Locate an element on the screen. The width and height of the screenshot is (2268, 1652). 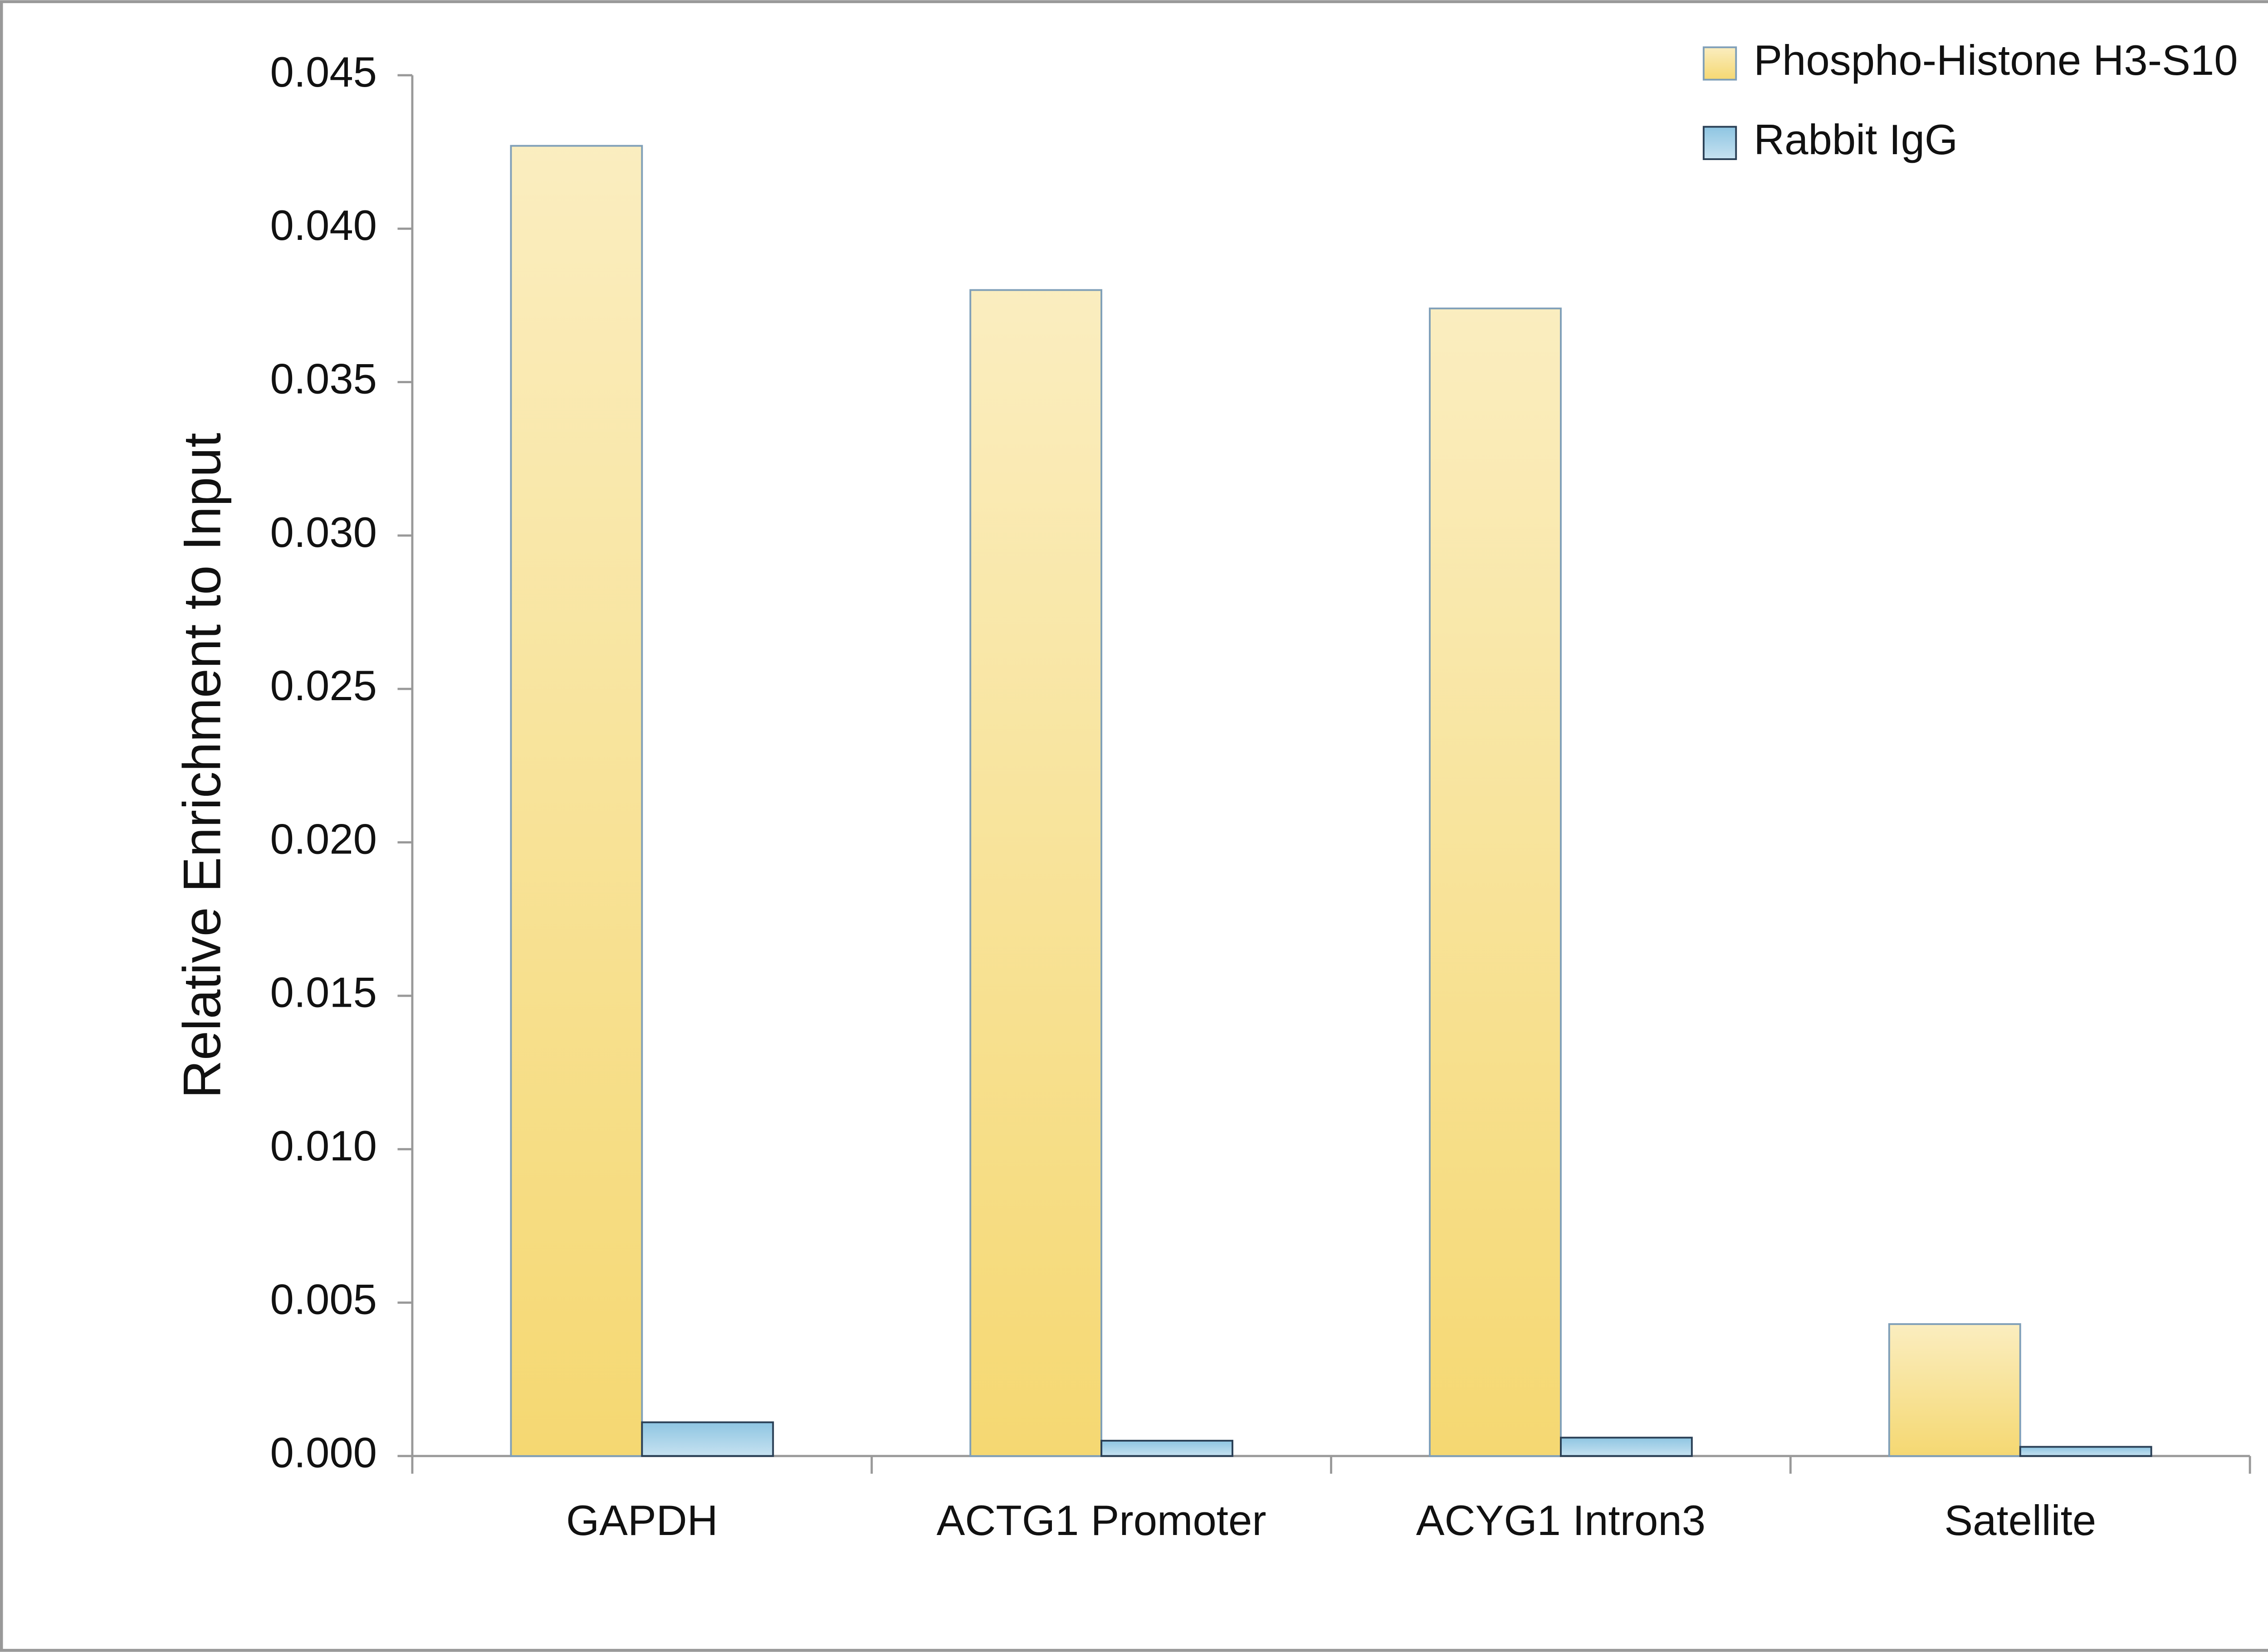
x-tick-label: Satellite is located at coordinates (2020, 1520).